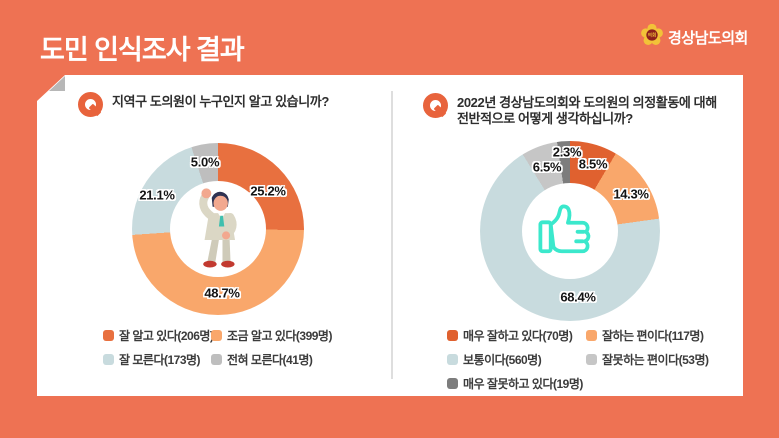 This screenshot has width=779, height=438. What do you see at coordinates (708, 38) in the screenshot?
I see `org-name: 경상남도의회` at bounding box center [708, 38].